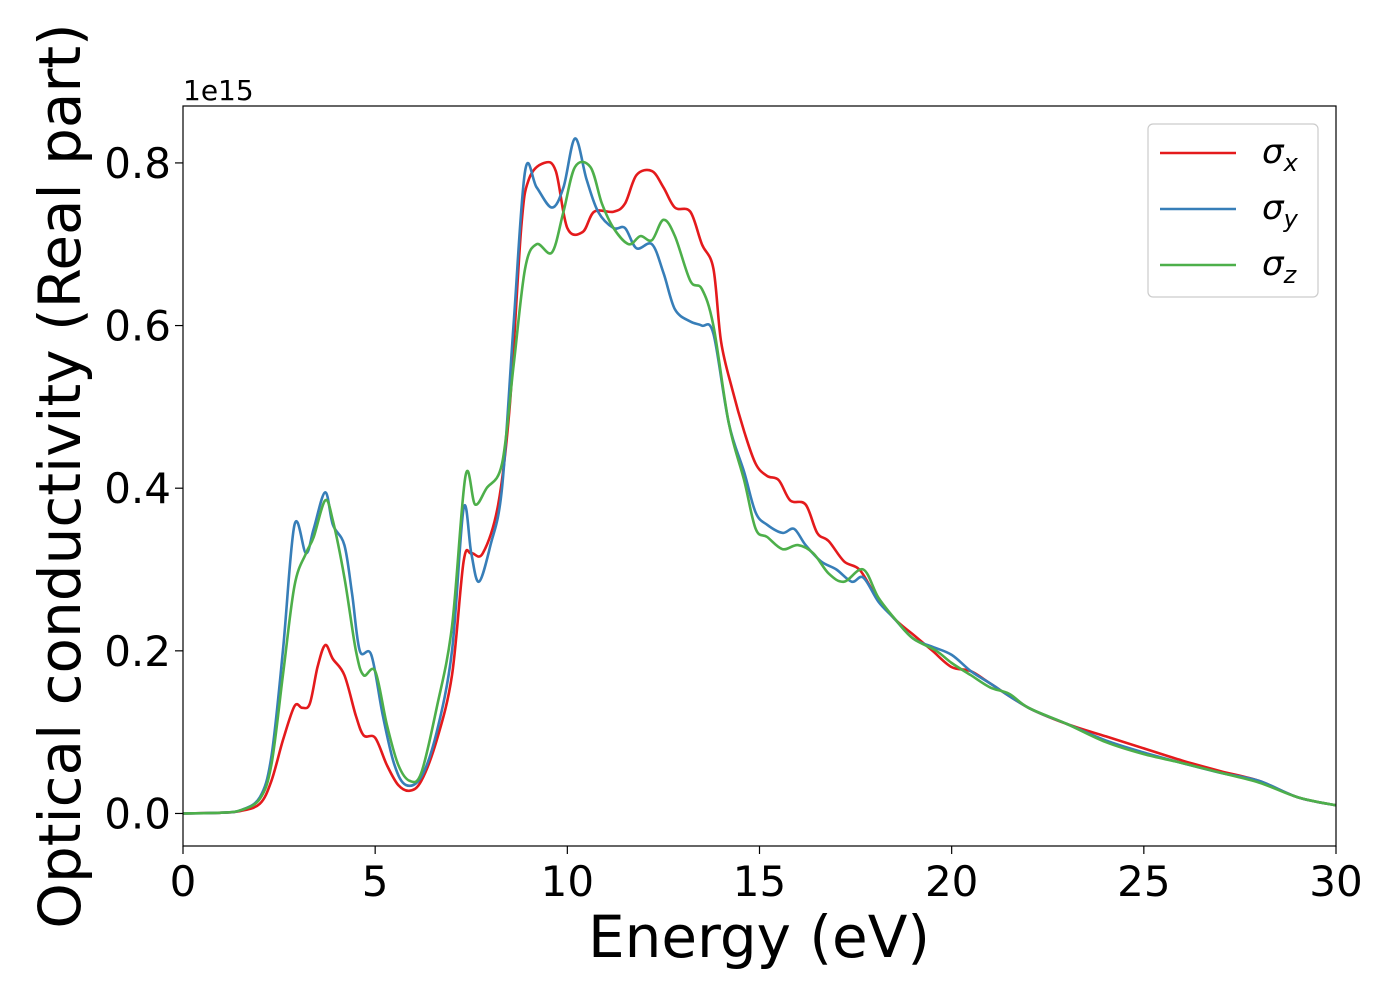 The image size is (1400, 1000). Describe the element at coordinates (1280, 154) in the screenshot. I see `legend-label-x: σx` at that location.